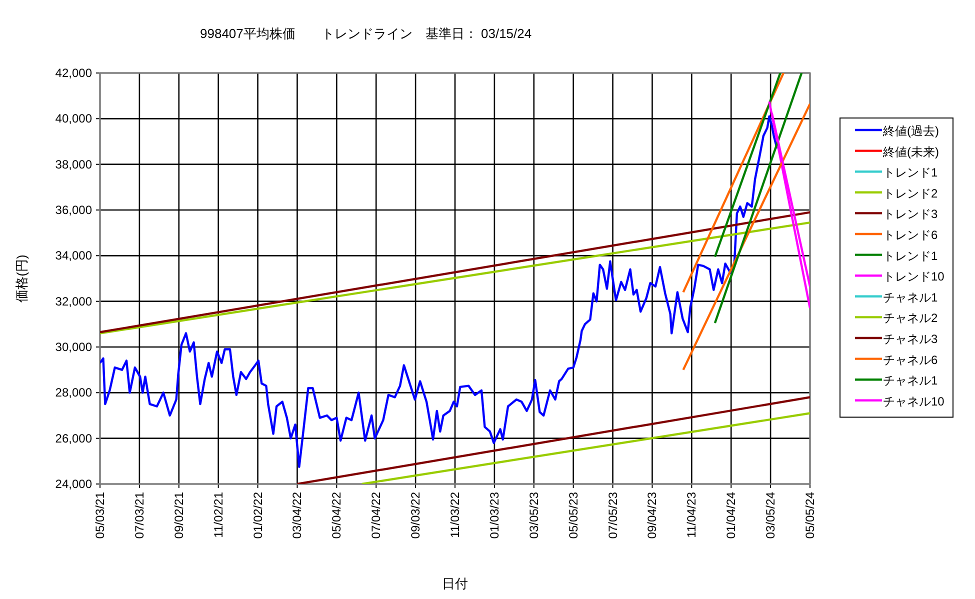  What do you see at coordinates (914, 277) in the screenshot?
I see `legend-label: トレンド10` at bounding box center [914, 277].